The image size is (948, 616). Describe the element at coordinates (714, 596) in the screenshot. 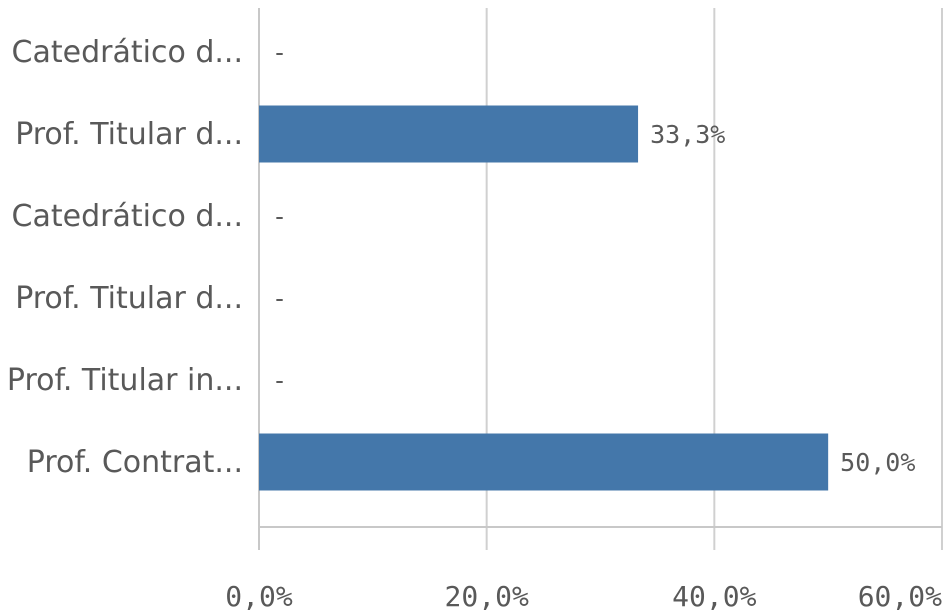

I see `x-tick-label: 40,0%` at that location.